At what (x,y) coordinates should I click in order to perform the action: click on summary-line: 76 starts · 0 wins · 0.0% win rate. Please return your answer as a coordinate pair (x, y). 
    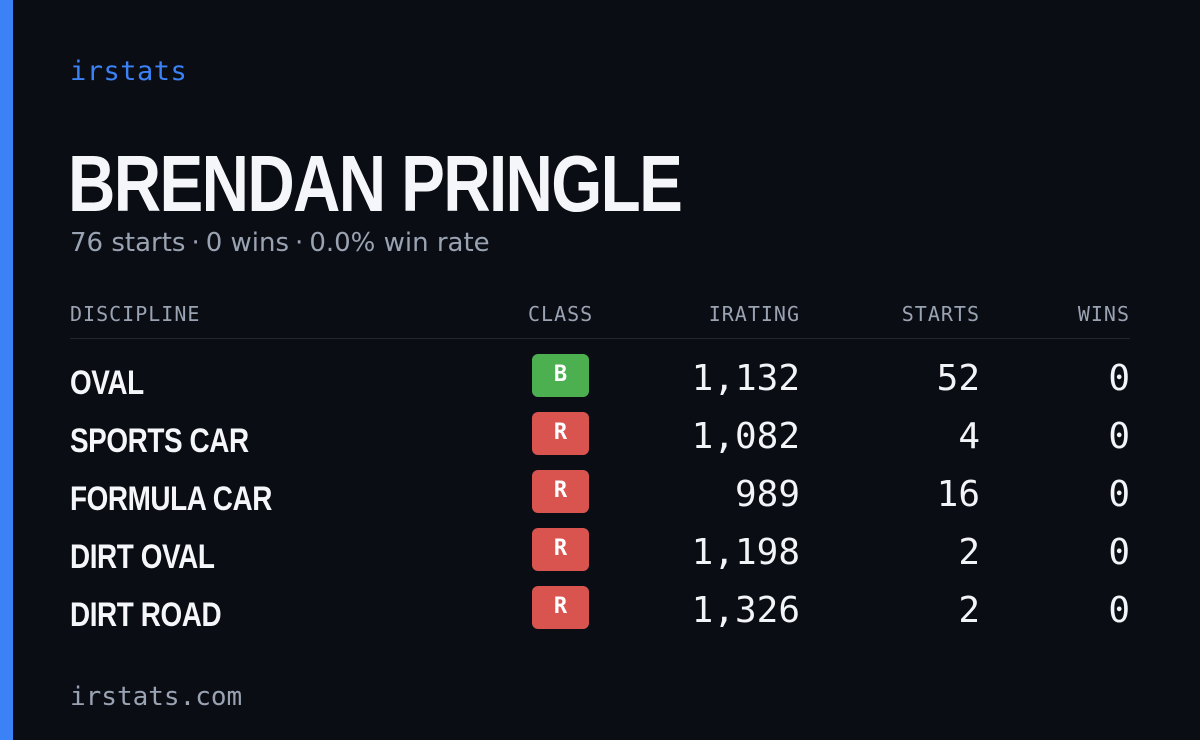
    Looking at the image, I should click on (280, 243).